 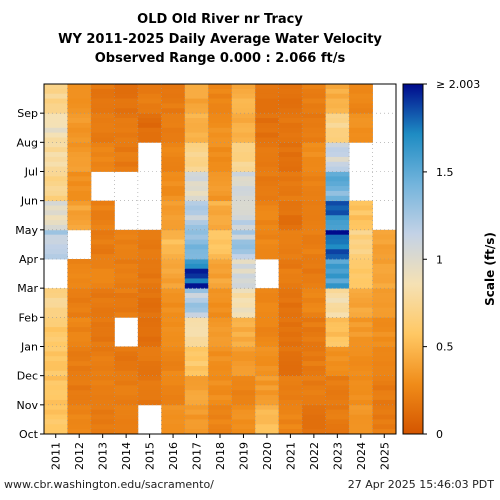 What do you see at coordinates (173, 186) in the screenshot?
I see `heatmap-cell-2016-jun` at bounding box center [173, 186].